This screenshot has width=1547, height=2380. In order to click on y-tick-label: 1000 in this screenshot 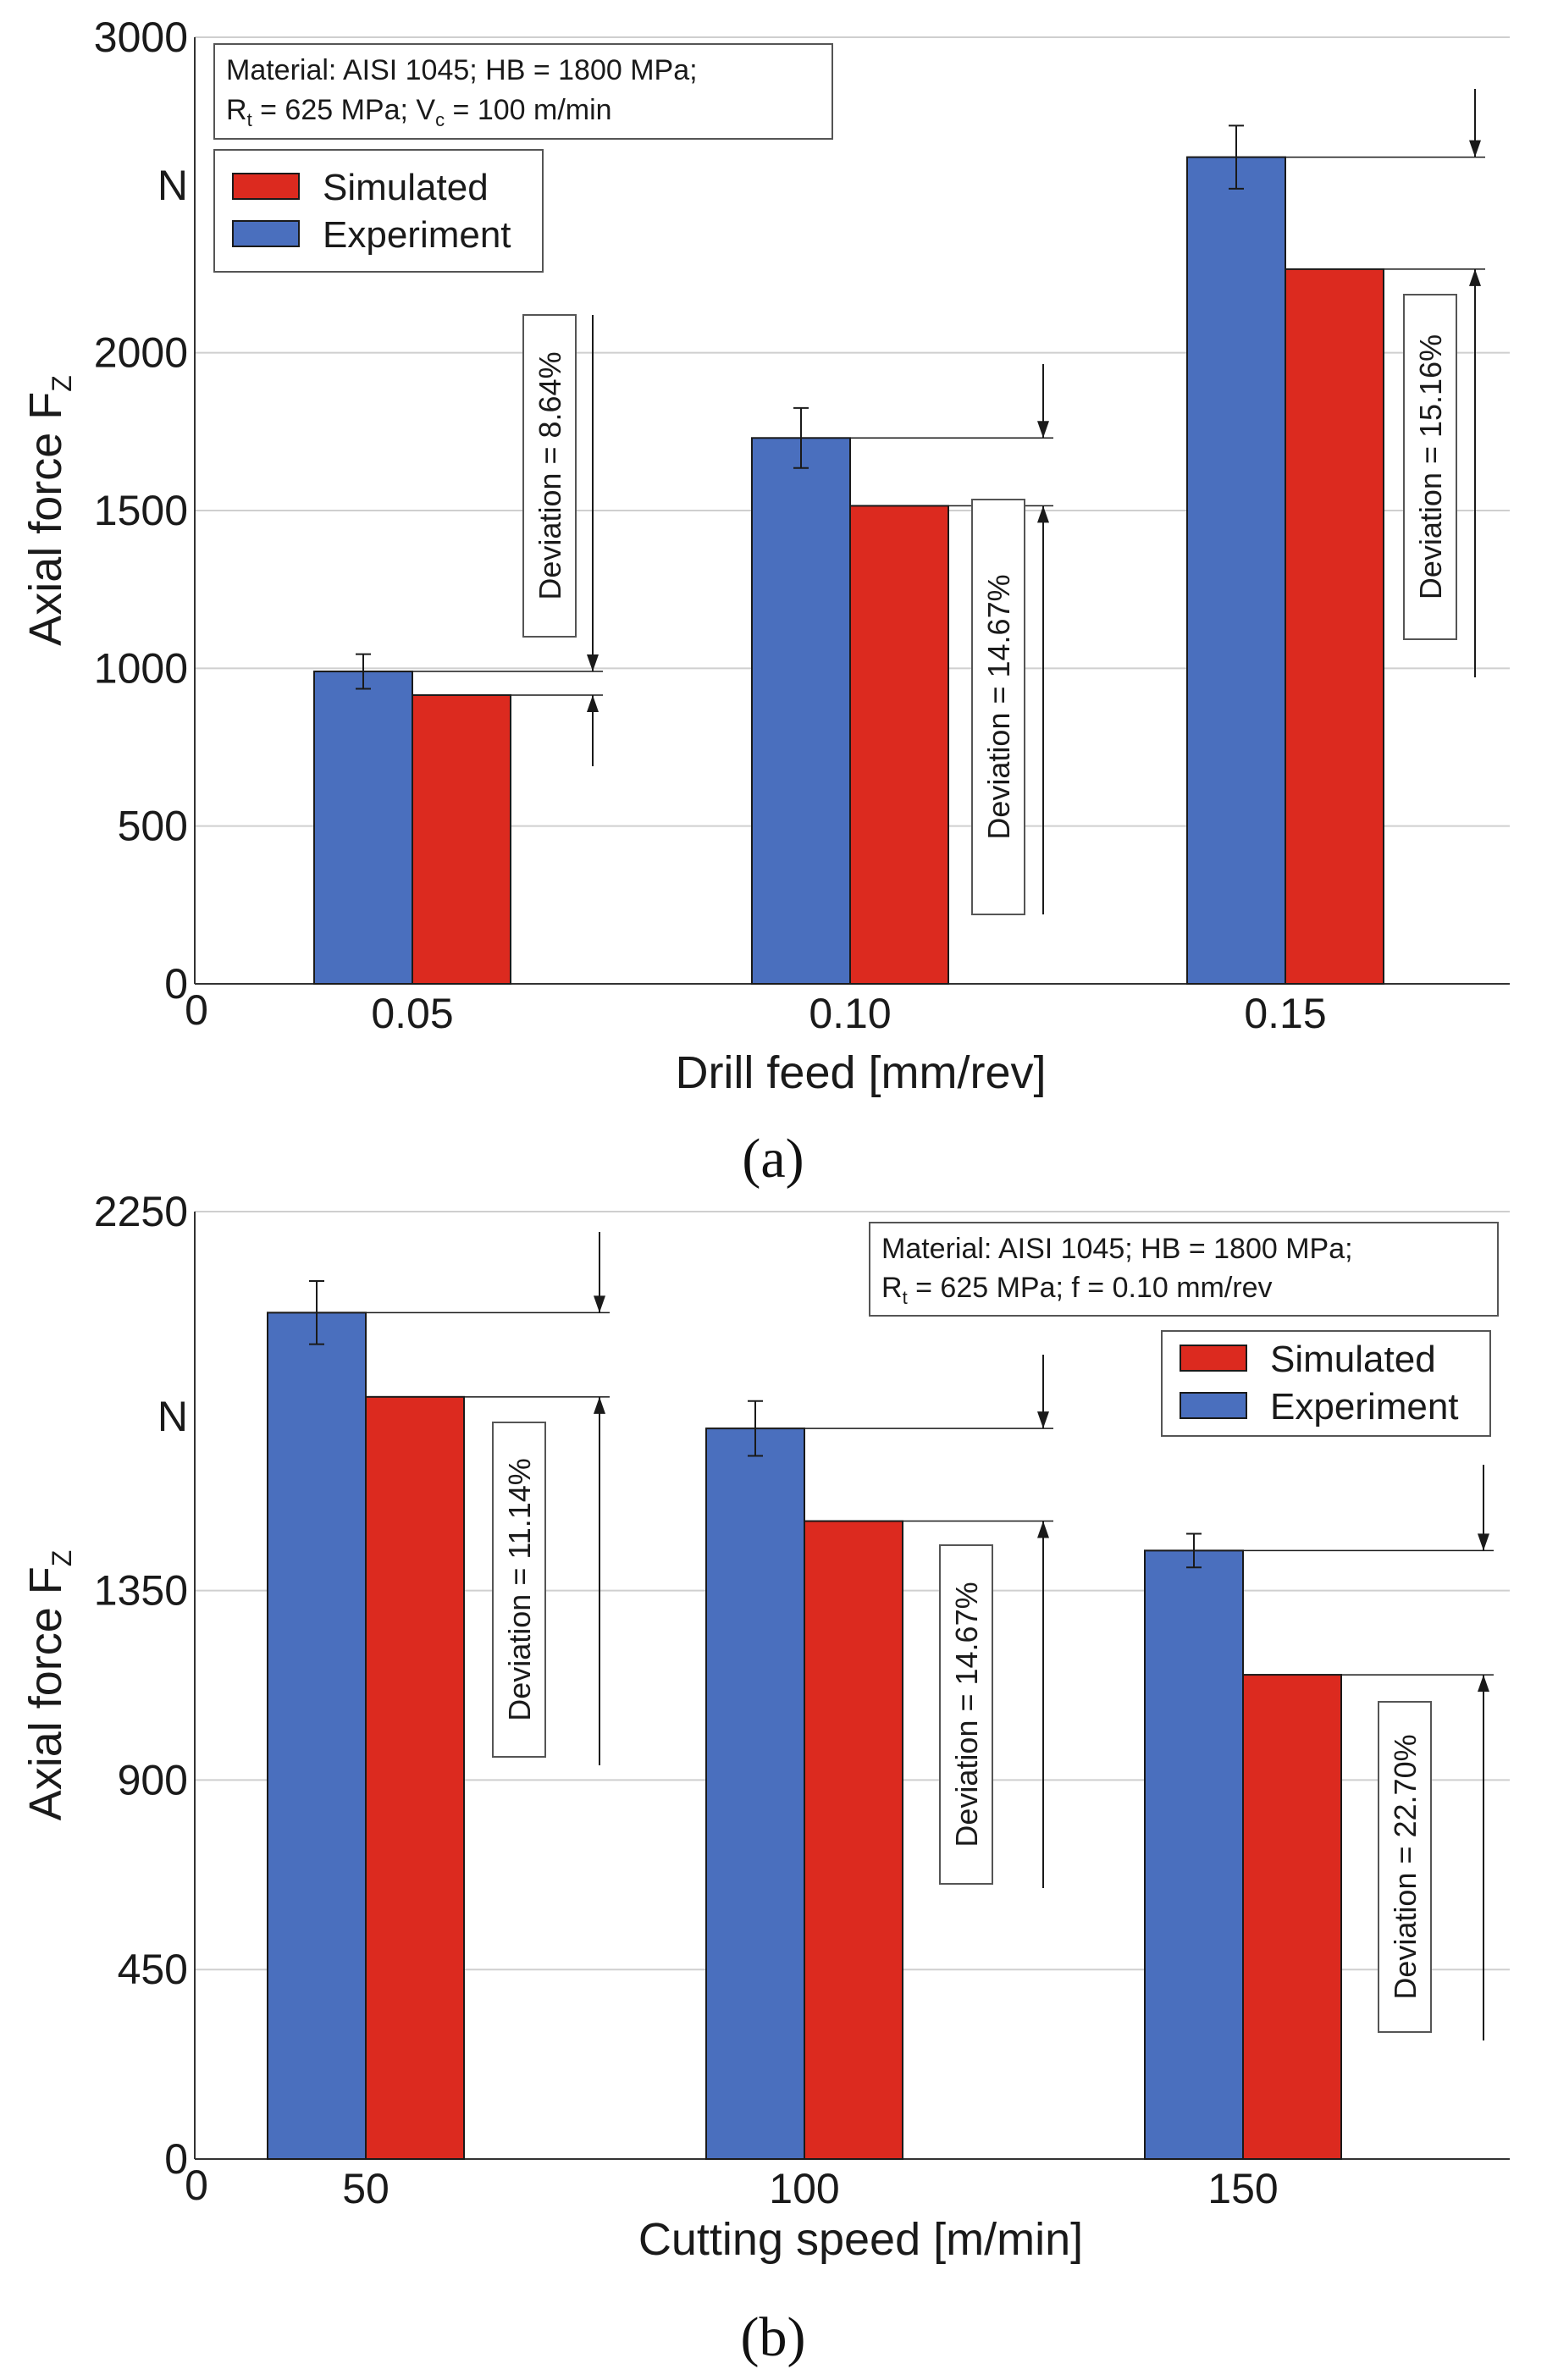, I will do `click(141, 668)`.